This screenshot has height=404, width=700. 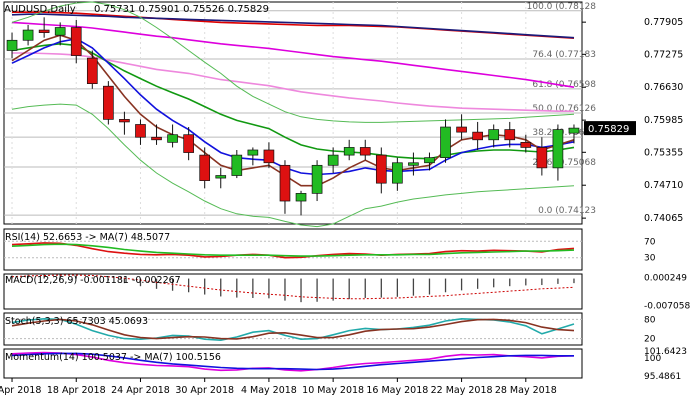 What do you see at coordinates (93, 280) in the screenshot?
I see `macd-title: MACD(12,26,9) -0.001181 -0.002267` at bounding box center [93, 280].